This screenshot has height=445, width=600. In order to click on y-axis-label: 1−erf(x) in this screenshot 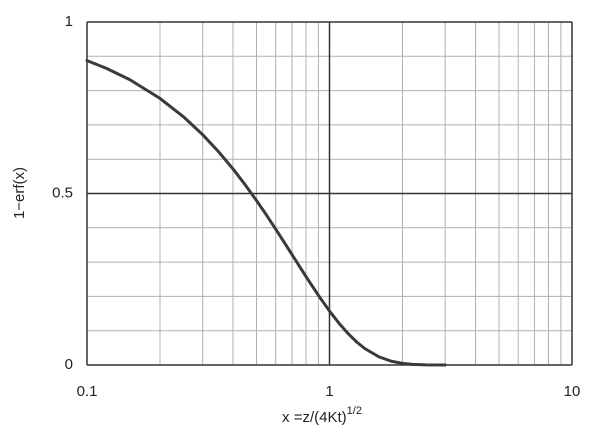, I will do `click(19, 193)`.